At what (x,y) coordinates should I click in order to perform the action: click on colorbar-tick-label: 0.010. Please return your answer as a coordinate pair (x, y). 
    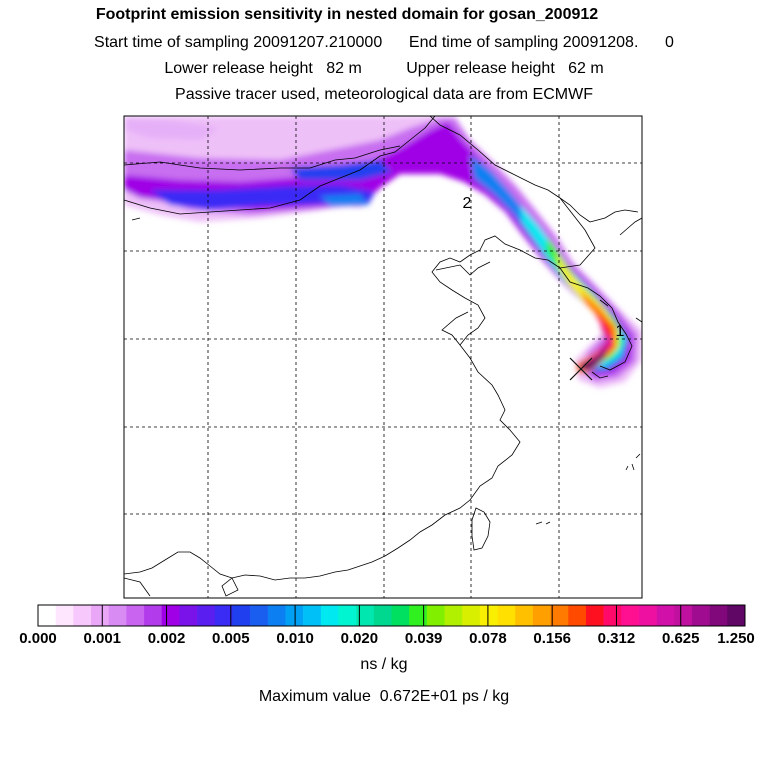
    Looking at the image, I should click on (295, 638).